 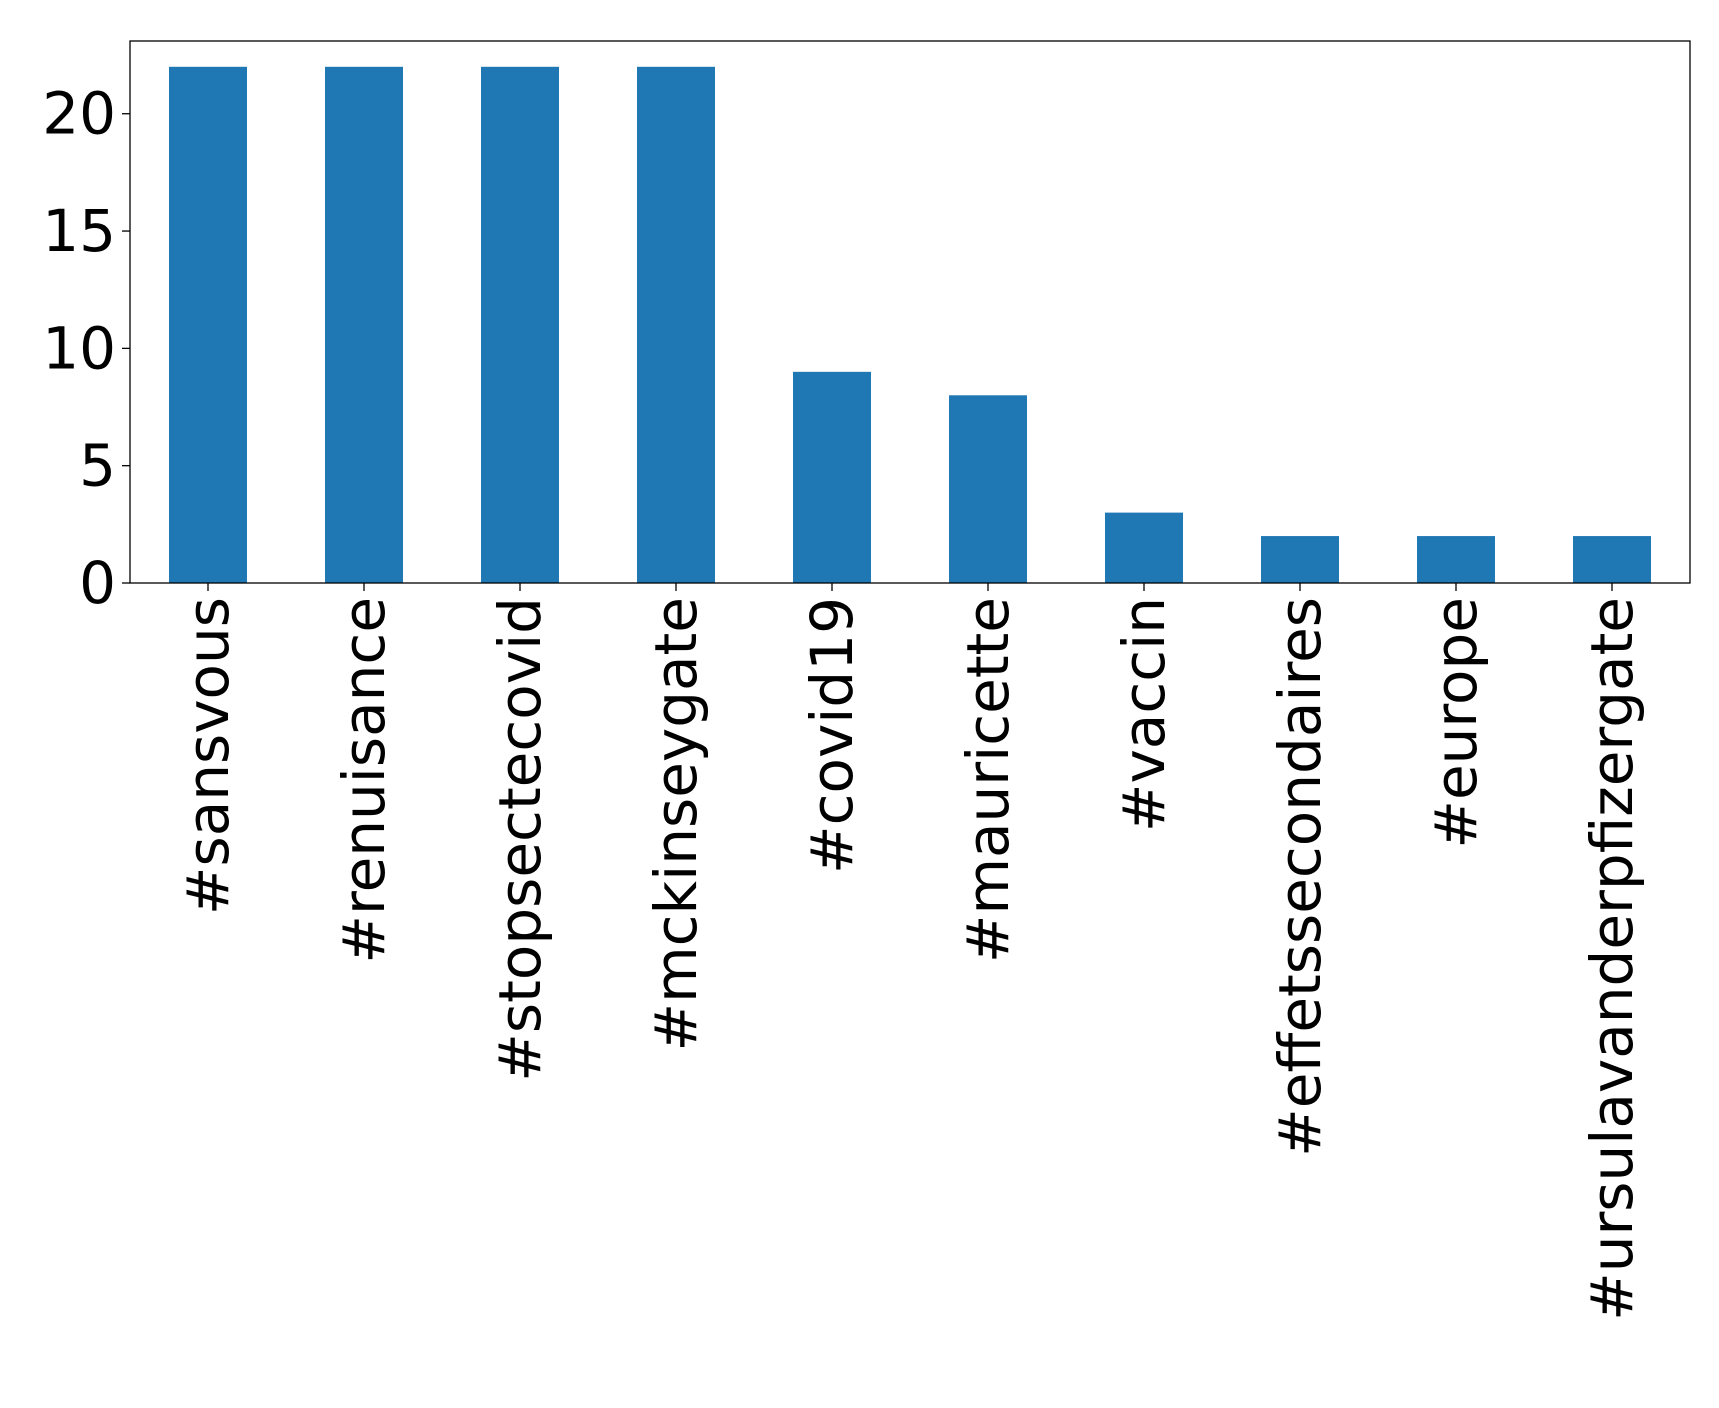 I want to click on bar-ursulavanderpfizergate, so click(x=1612, y=559).